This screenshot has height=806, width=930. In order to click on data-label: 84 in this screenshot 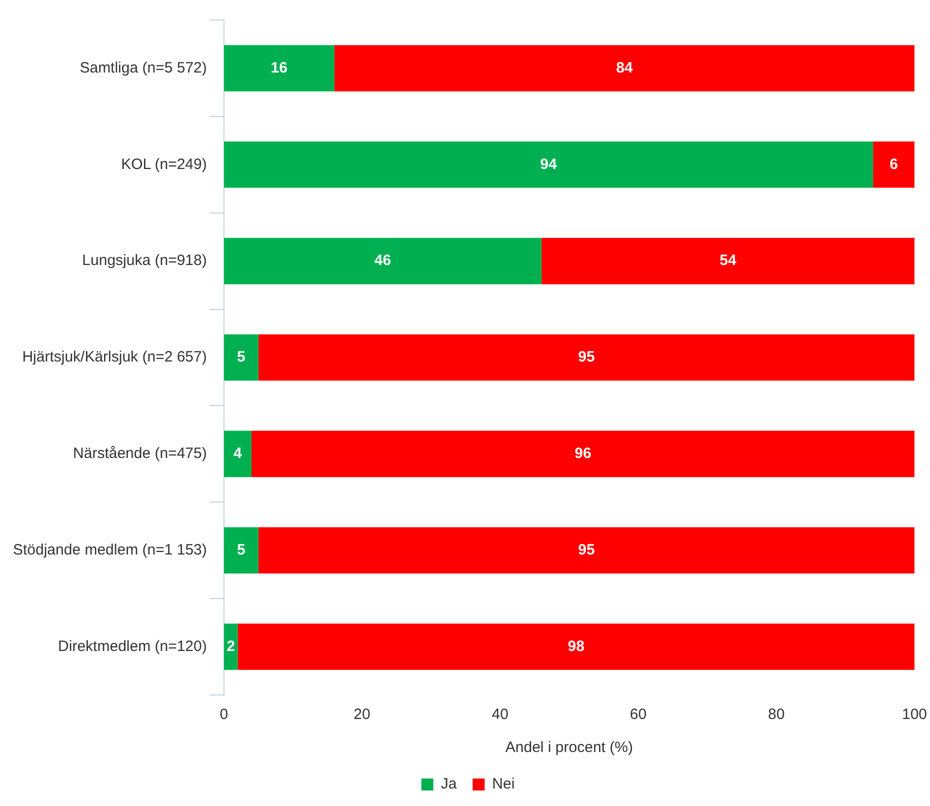, I will do `click(625, 67)`.